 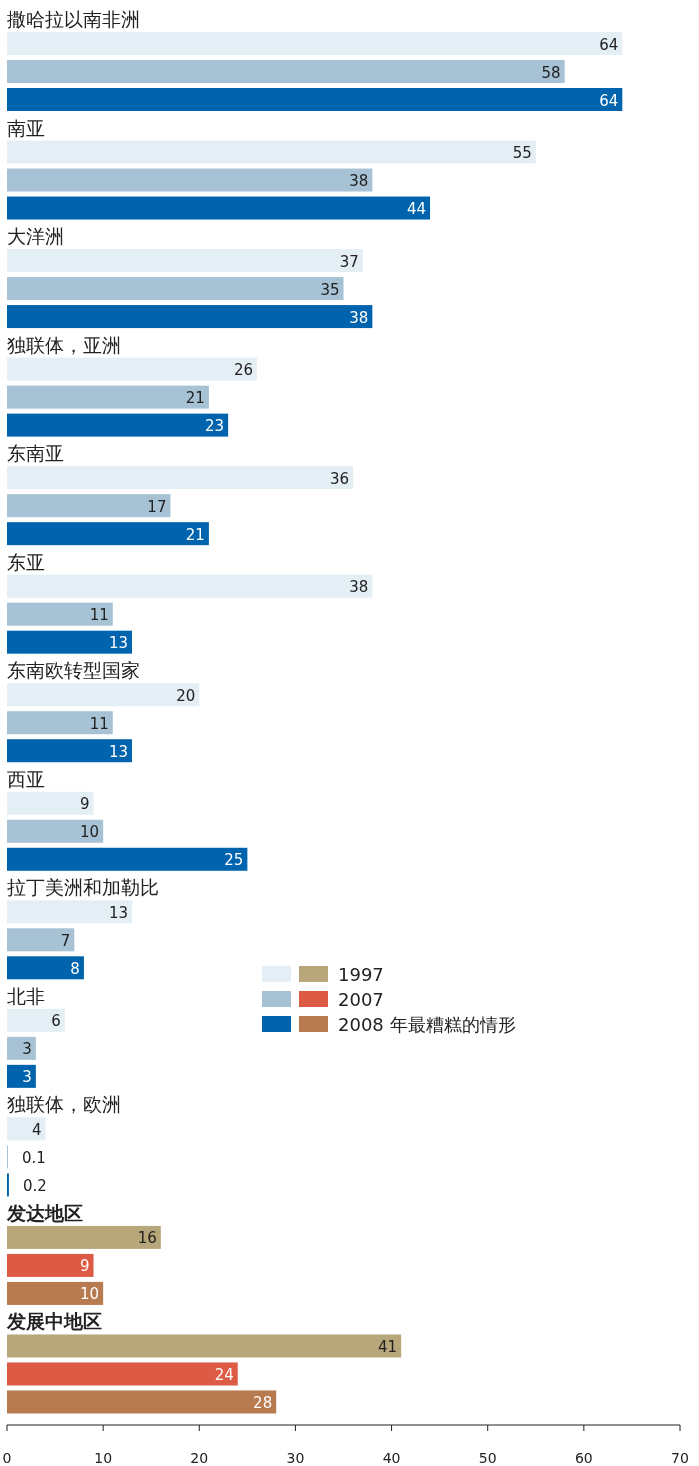 I want to click on data-label: 55, so click(x=522, y=153).